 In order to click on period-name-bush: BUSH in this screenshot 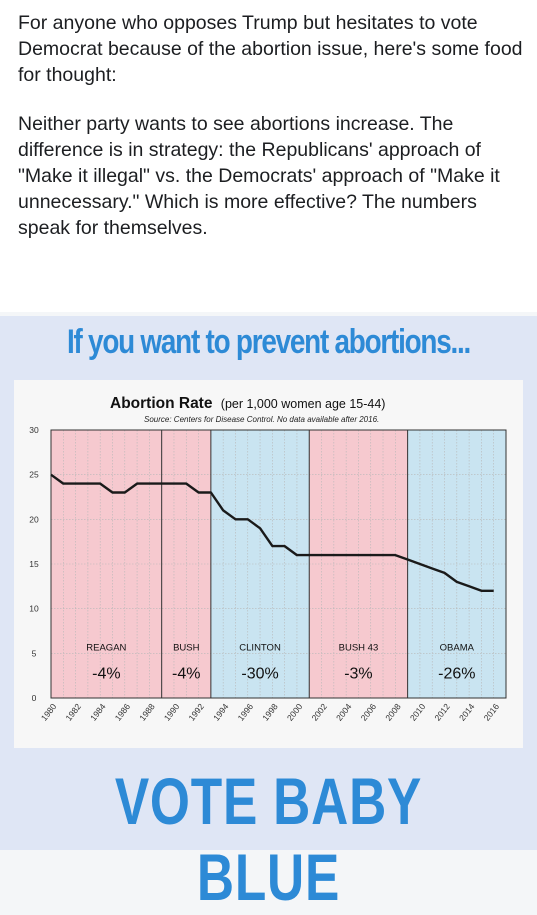, I will do `click(186, 648)`.